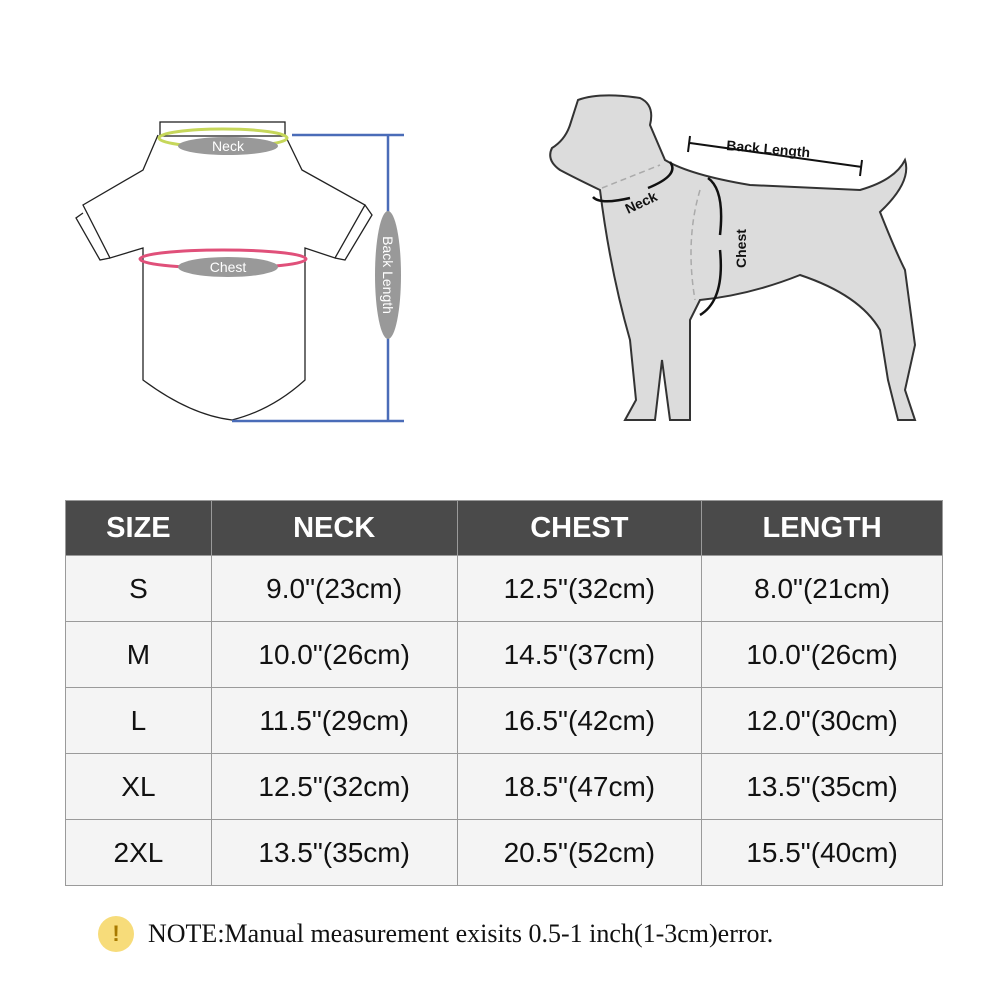 This screenshot has width=1000, height=1000. Describe the element at coordinates (138, 588) in the screenshot. I see `table-cell: S` at that location.